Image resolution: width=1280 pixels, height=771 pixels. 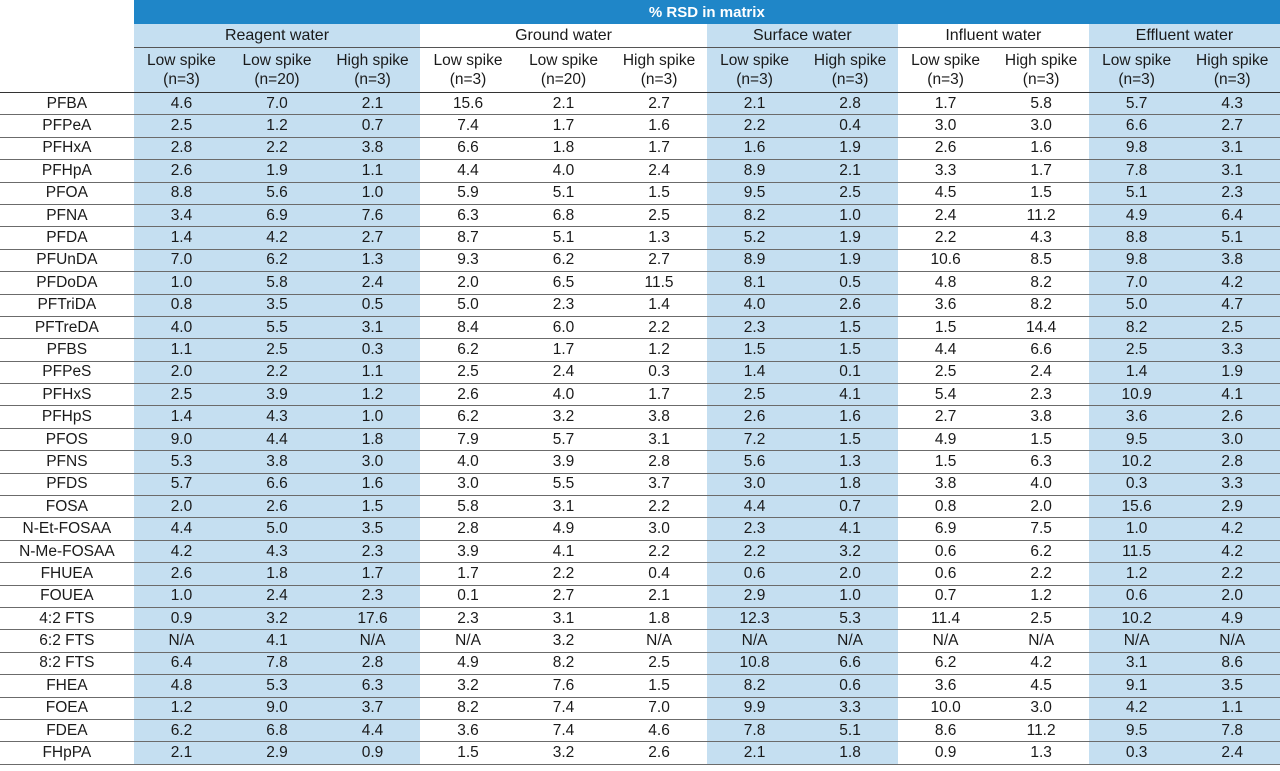 I want to click on group-header: Ground water, so click(x=563, y=36).